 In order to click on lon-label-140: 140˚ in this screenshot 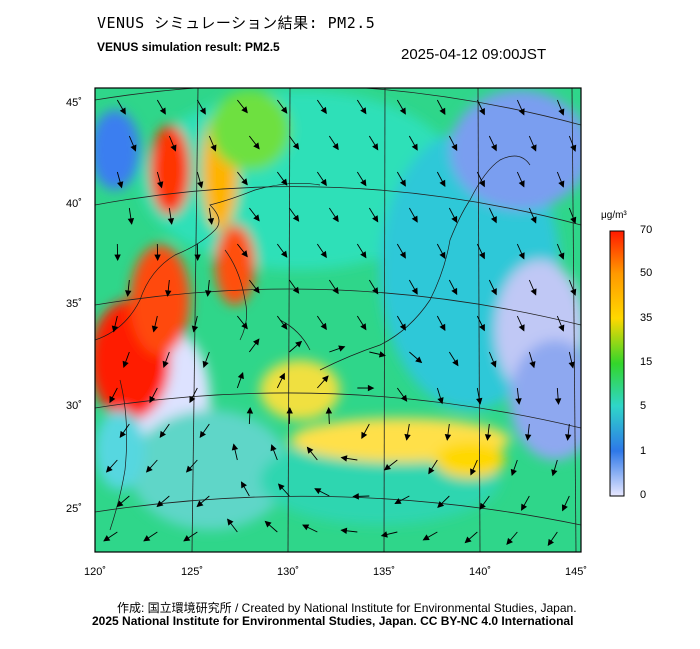, I will do `click(480, 572)`.